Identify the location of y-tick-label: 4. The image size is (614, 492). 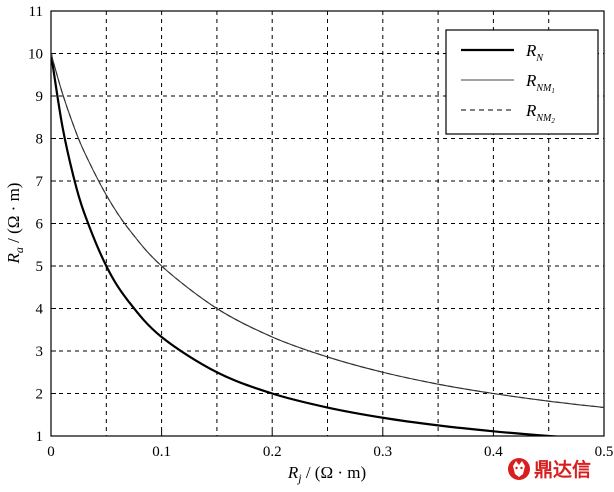
(40, 310).